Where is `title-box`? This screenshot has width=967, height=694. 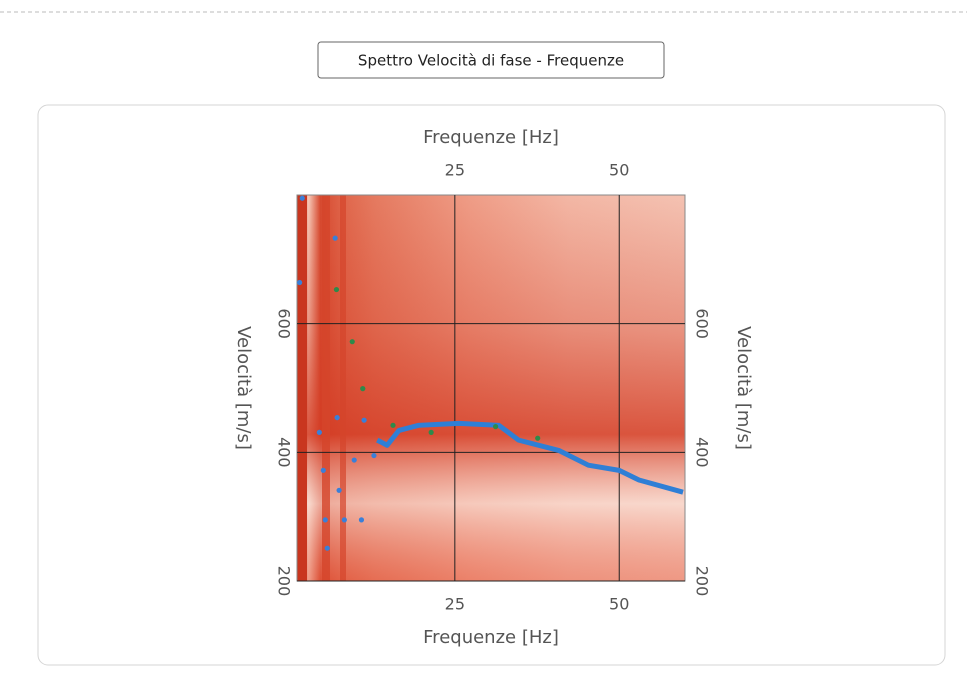
title-box is located at coordinates (491, 60).